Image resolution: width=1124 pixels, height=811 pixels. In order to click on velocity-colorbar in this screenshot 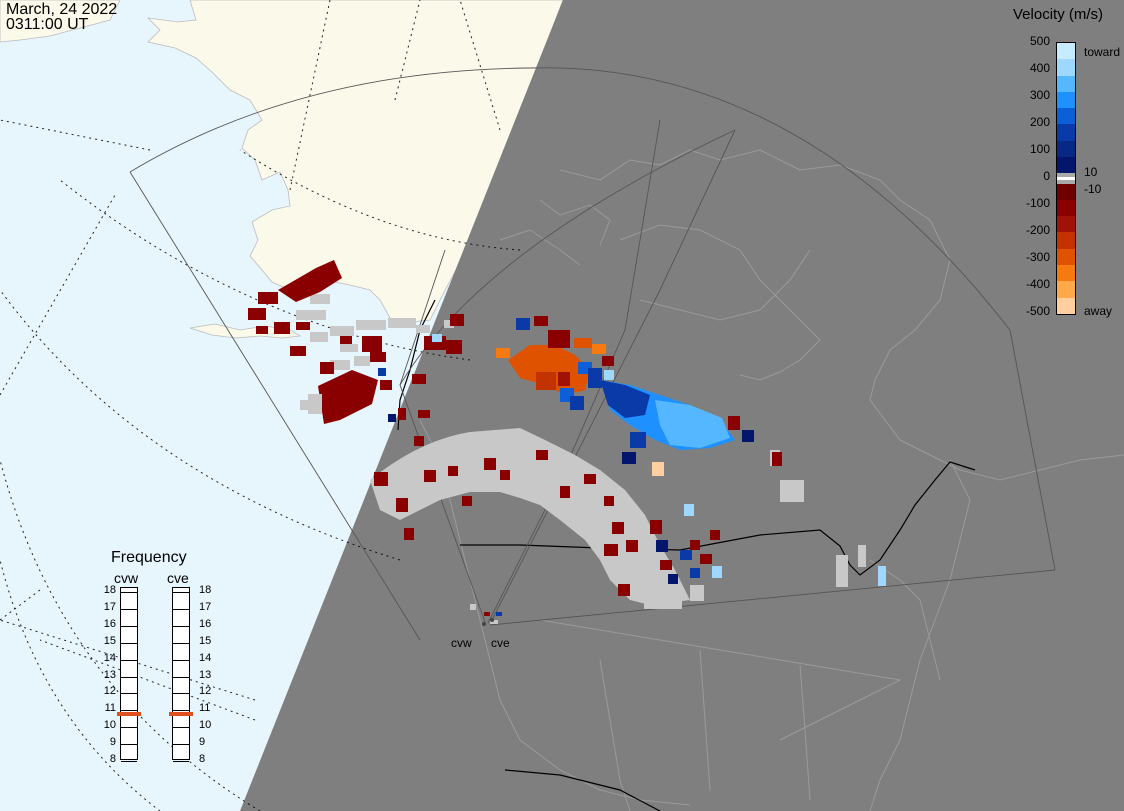, I will do `click(1066, 178)`.